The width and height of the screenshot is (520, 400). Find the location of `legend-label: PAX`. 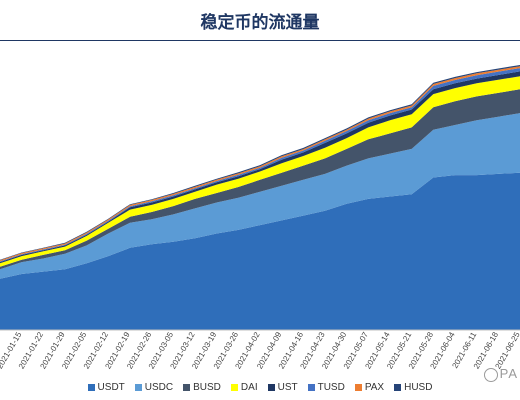

legend-label: PAX is located at coordinates (374, 387).